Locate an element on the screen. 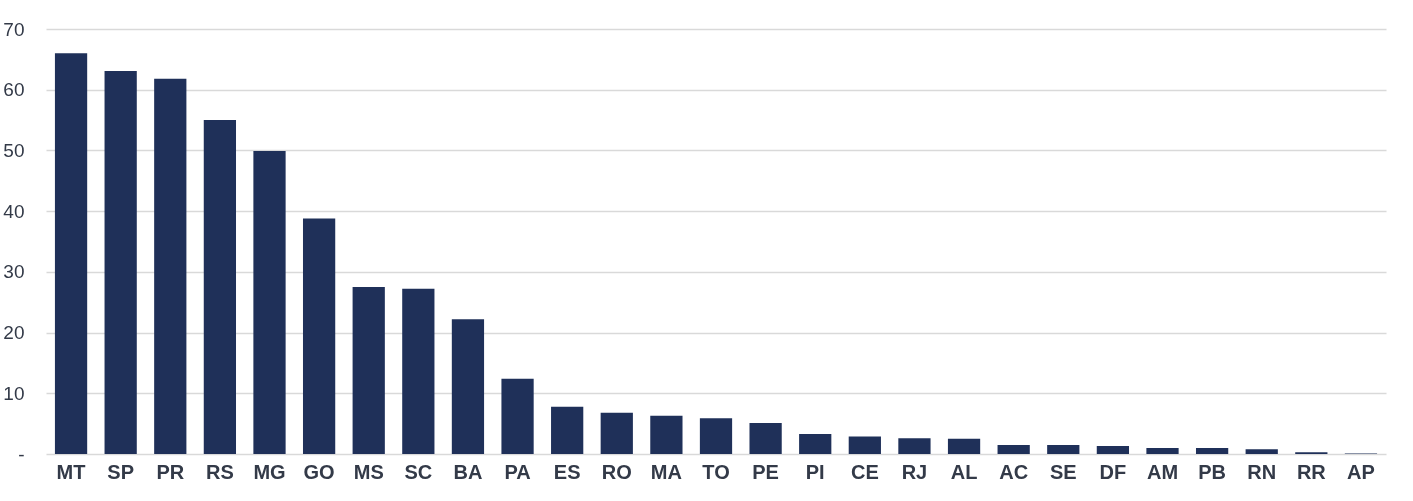 This screenshot has width=1413, height=501. x-tick-label: PE is located at coordinates (765, 471).